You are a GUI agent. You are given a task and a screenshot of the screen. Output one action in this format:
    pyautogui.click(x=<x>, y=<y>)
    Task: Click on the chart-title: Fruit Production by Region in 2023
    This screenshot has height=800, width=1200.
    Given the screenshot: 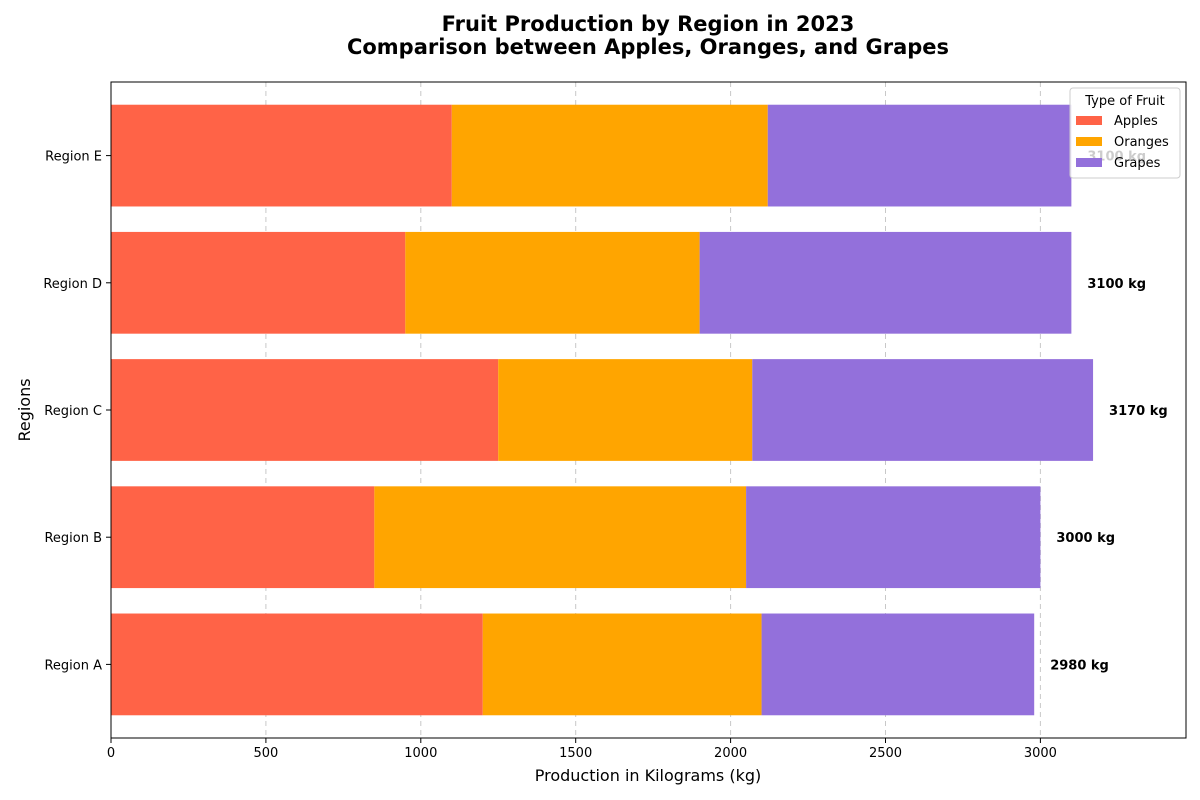 What is the action you would take?
    pyautogui.click(x=648, y=24)
    